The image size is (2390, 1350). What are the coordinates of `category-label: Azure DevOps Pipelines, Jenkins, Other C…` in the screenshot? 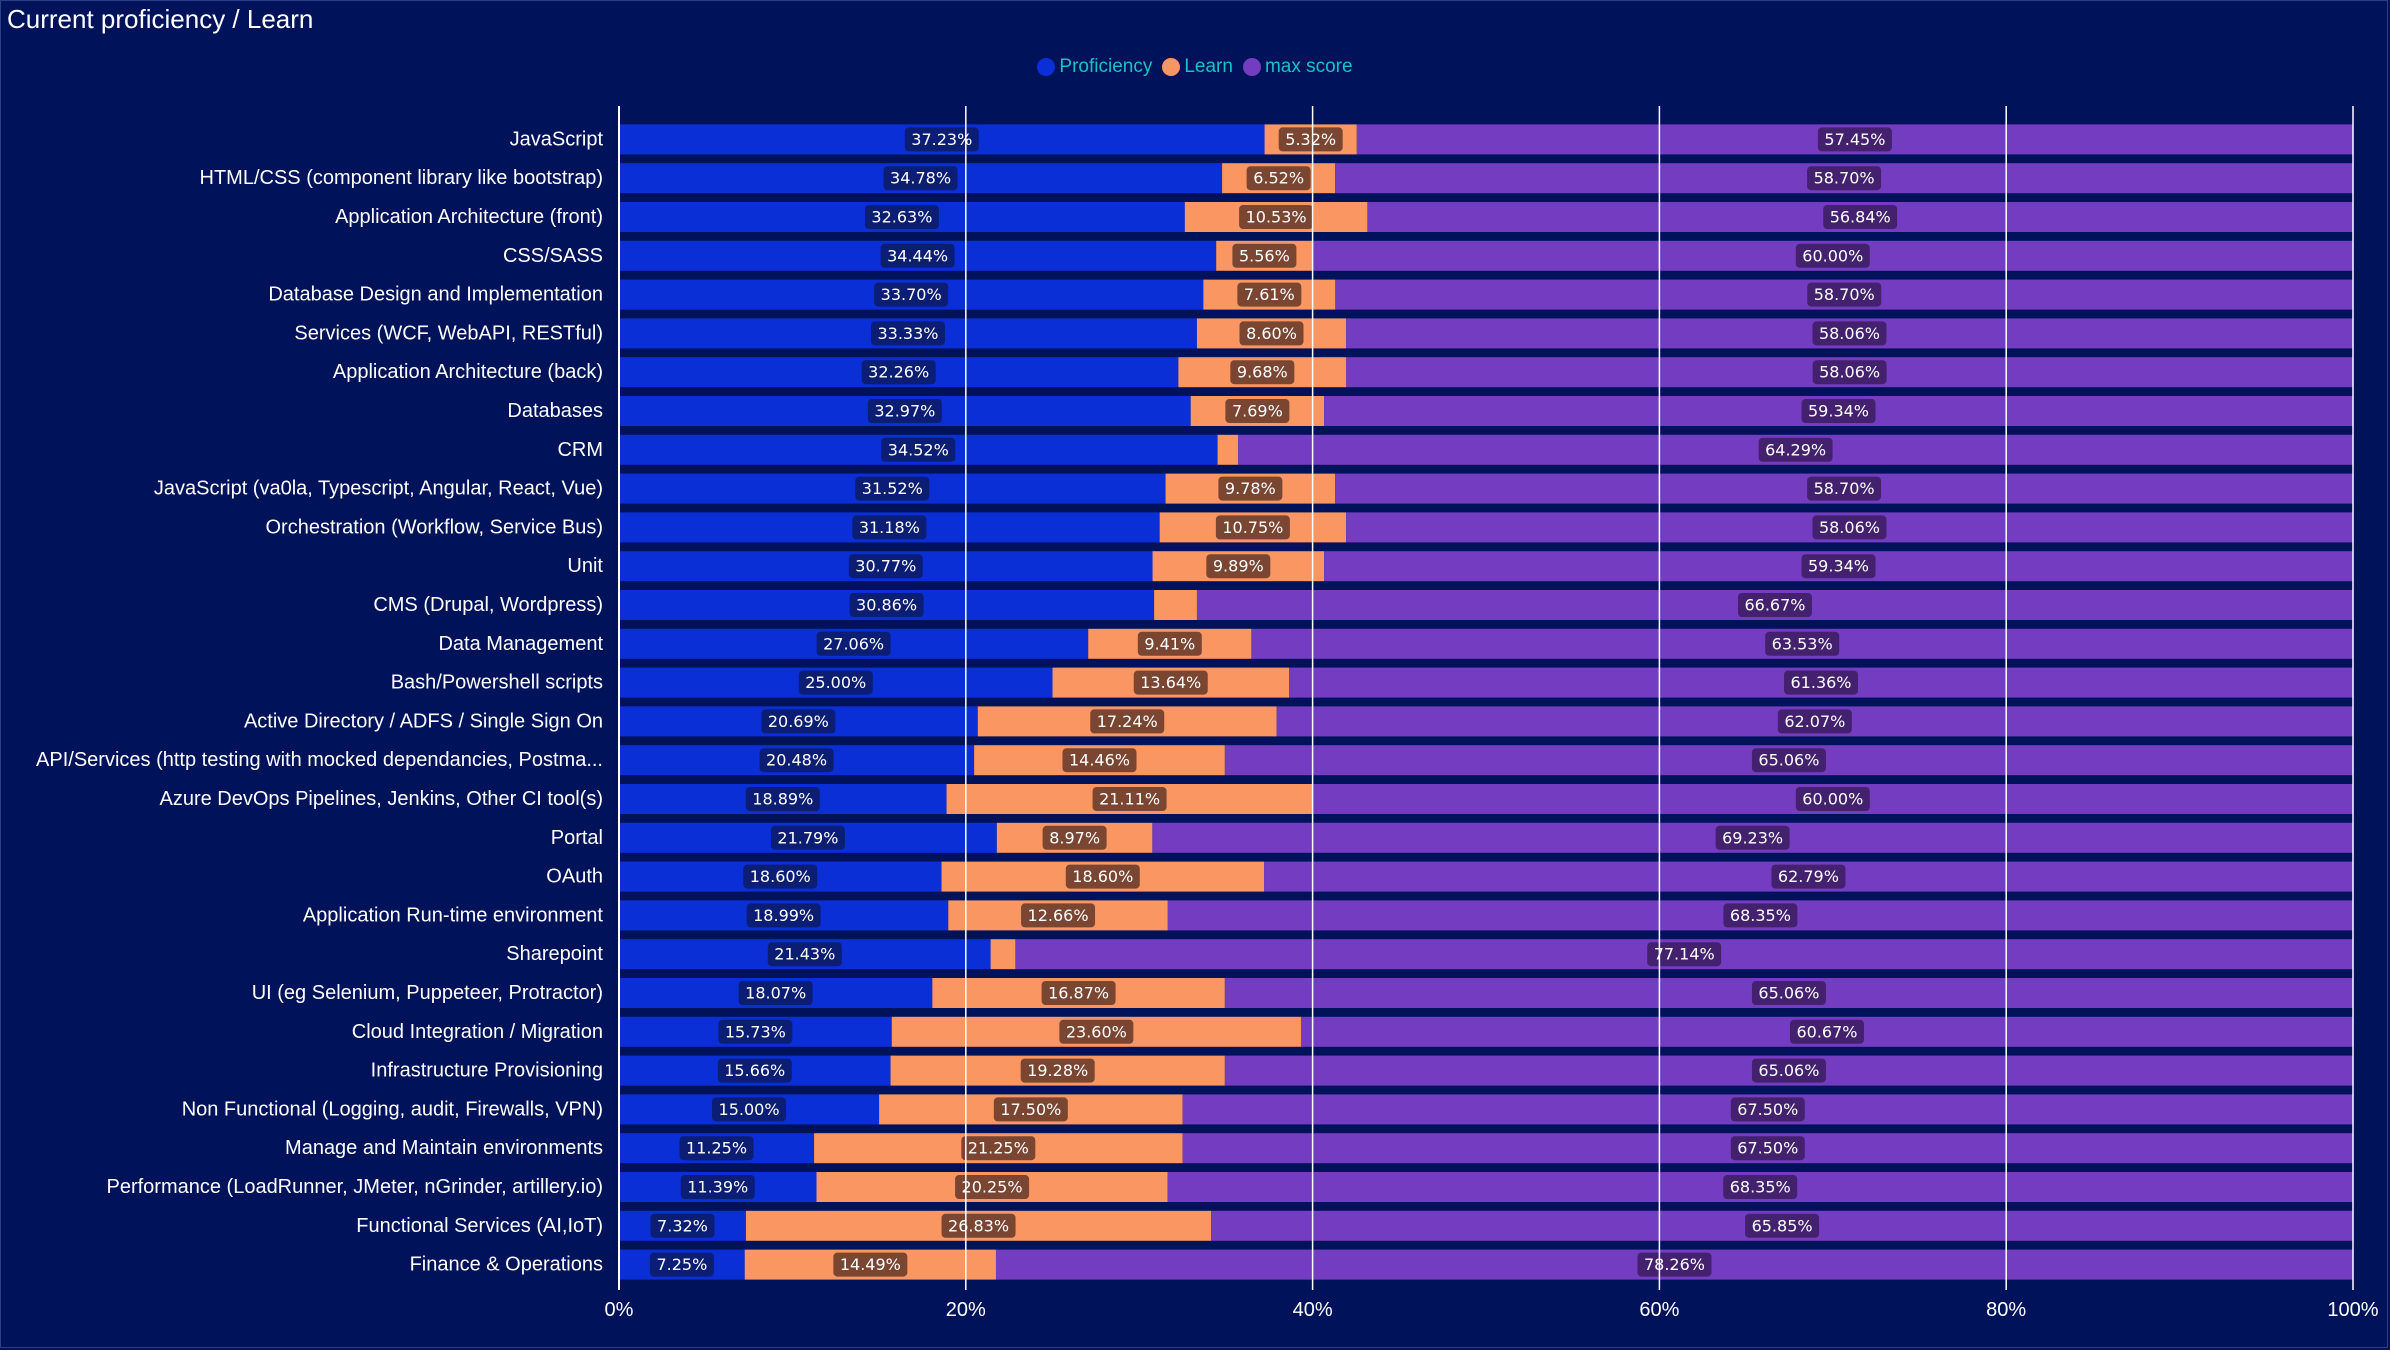 It's located at (381, 799).